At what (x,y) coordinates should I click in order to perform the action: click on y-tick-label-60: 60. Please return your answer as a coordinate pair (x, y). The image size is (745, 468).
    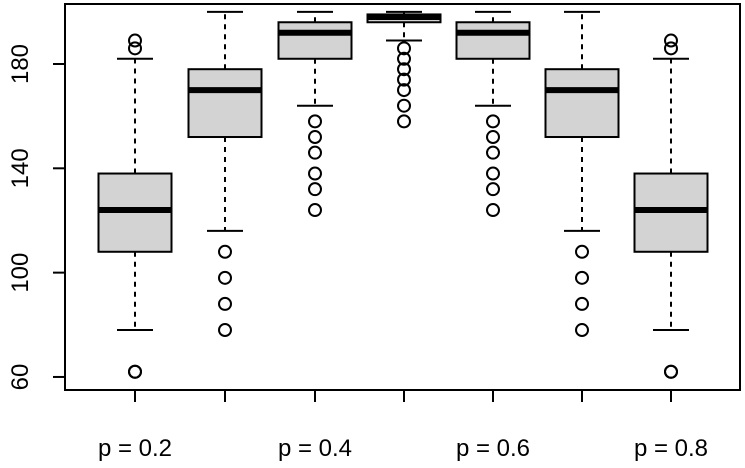
    Looking at the image, I should click on (20, 377).